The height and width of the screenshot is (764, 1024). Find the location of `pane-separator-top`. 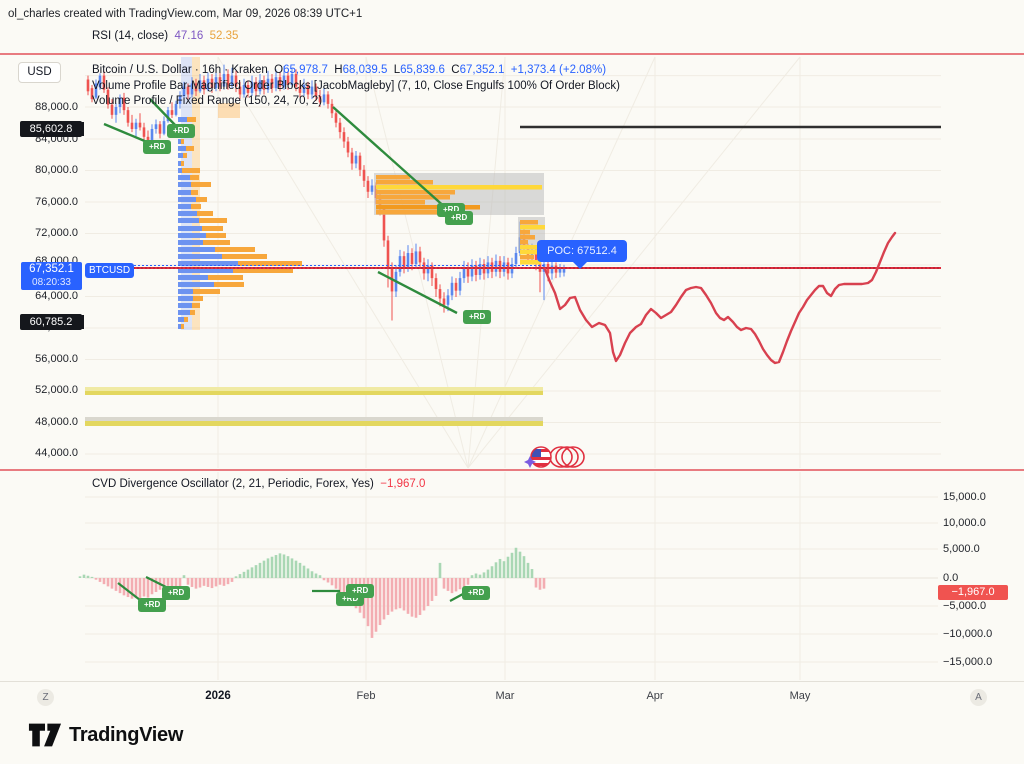

pane-separator-top is located at coordinates (512, 54).